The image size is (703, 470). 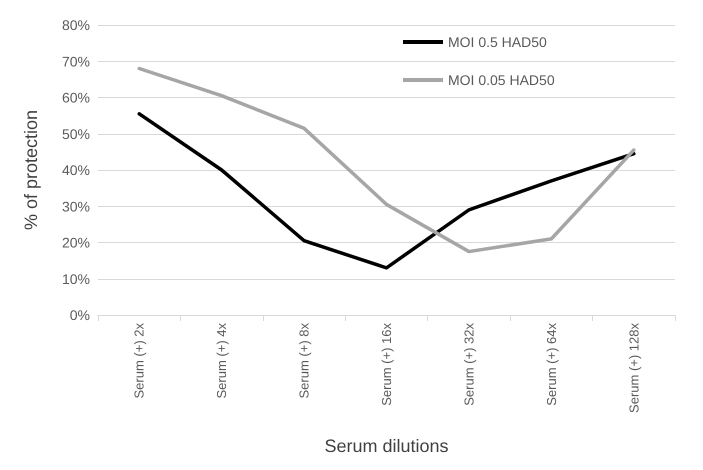 What do you see at coordinates (386, 446) in the screenshot?
I see `x-axis-title: Serum dilutions` at bounding box center [386, 446].